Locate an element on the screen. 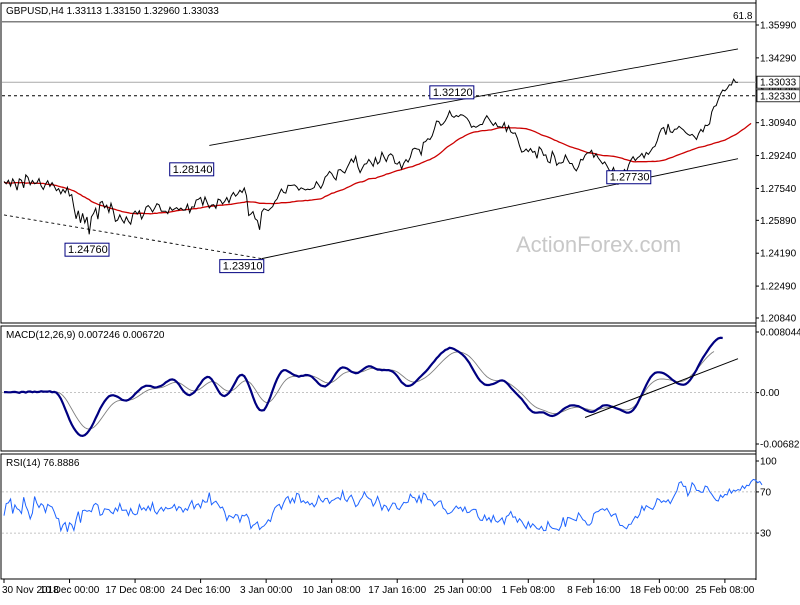 The image size is (800, 605). annotation-label: 1.27730 is located at coordinates (630, 178).